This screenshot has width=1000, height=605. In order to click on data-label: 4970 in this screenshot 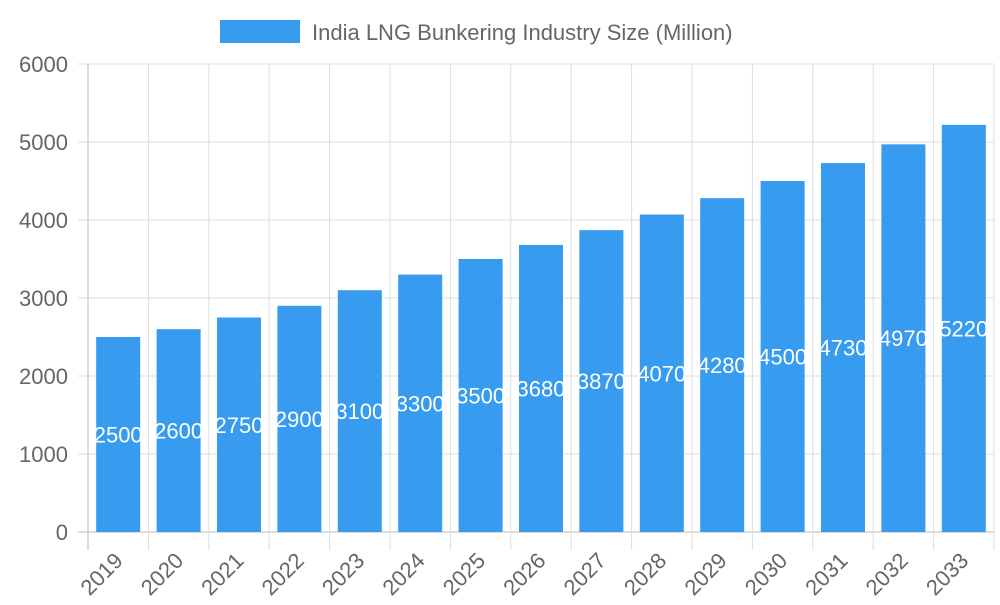, I will do `click(903, 338)`.